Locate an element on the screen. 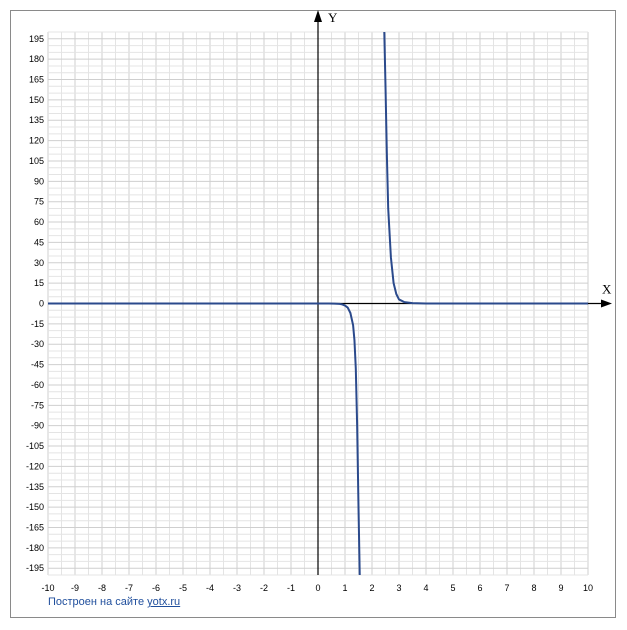 Image resolution: width=627 pixels, height=630 pixels. y-tick-label: -150 is located at coordinates (35, 507).